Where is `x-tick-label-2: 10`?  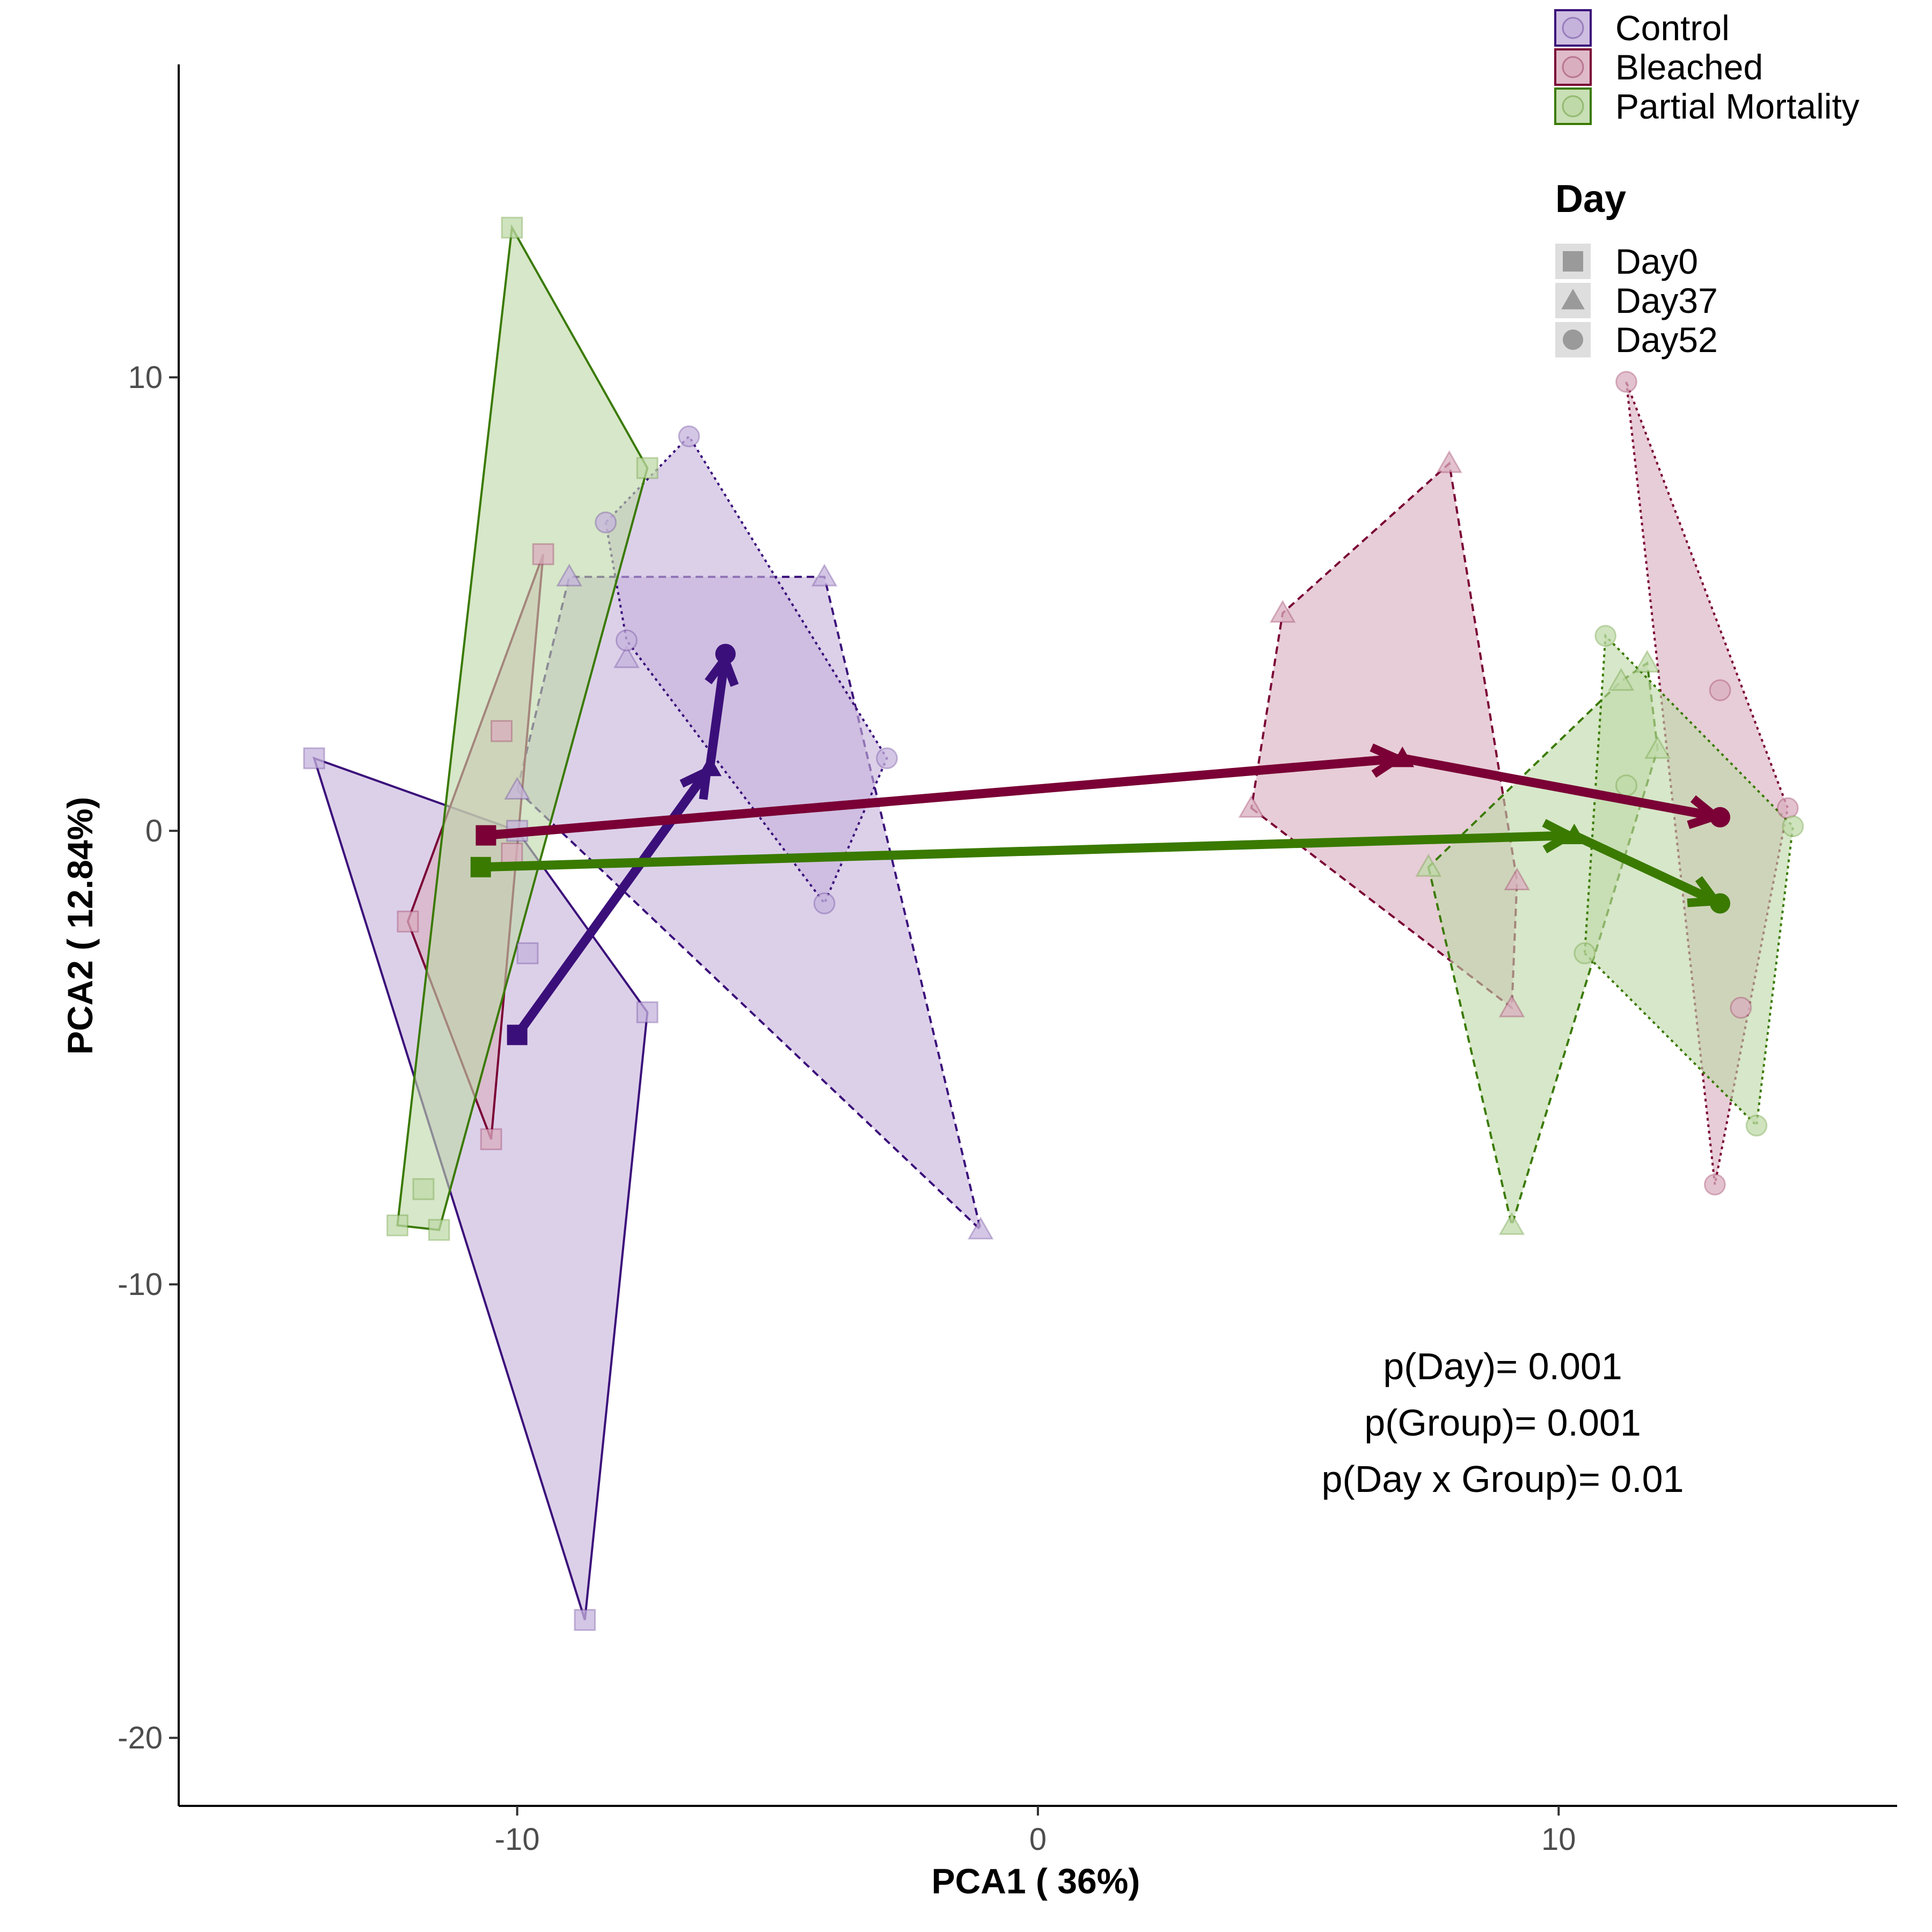 x-tick-label-2: 10 is located at coordinates (1558, 1839).